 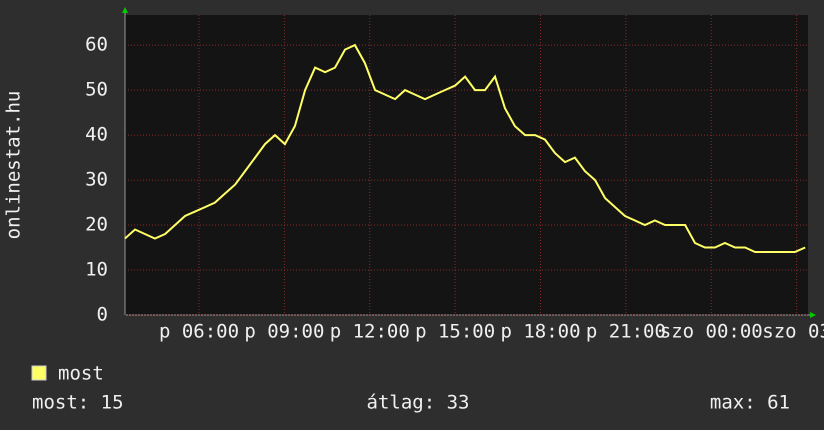 I want to click on x-tick-label: szo 03, so click(x=793, y=332).